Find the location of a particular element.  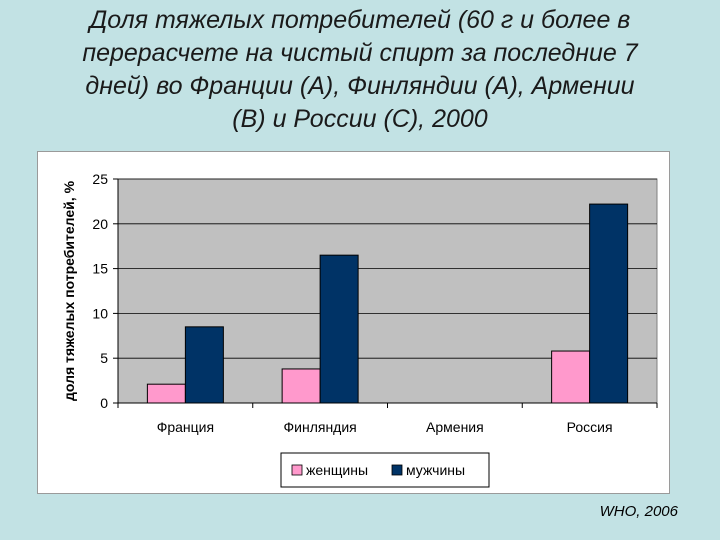

y-tick-label: 10 is located at coordinates (100, 313).